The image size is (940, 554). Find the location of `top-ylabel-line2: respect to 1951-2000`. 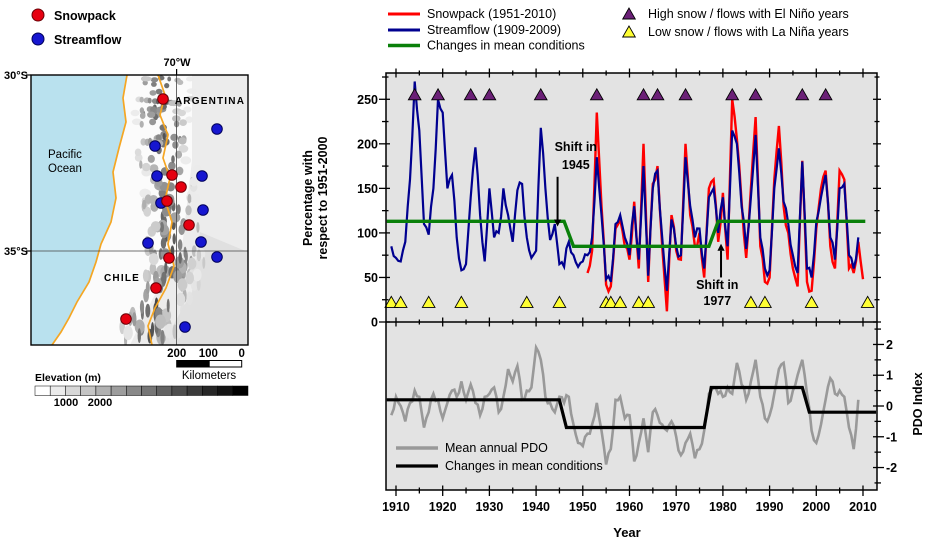

top-ylabel-line2: respect to 1951-2000 is located at coordinates (323, 197).